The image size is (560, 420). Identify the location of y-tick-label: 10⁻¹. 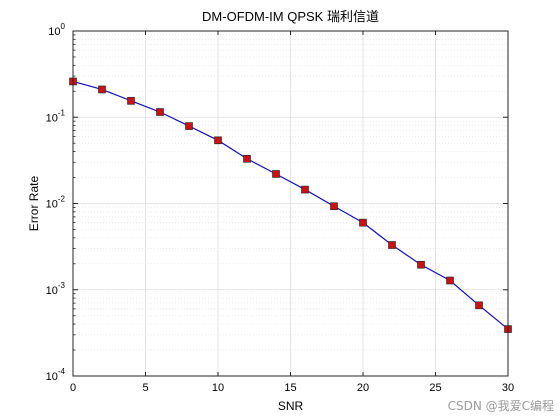
(56, 116).